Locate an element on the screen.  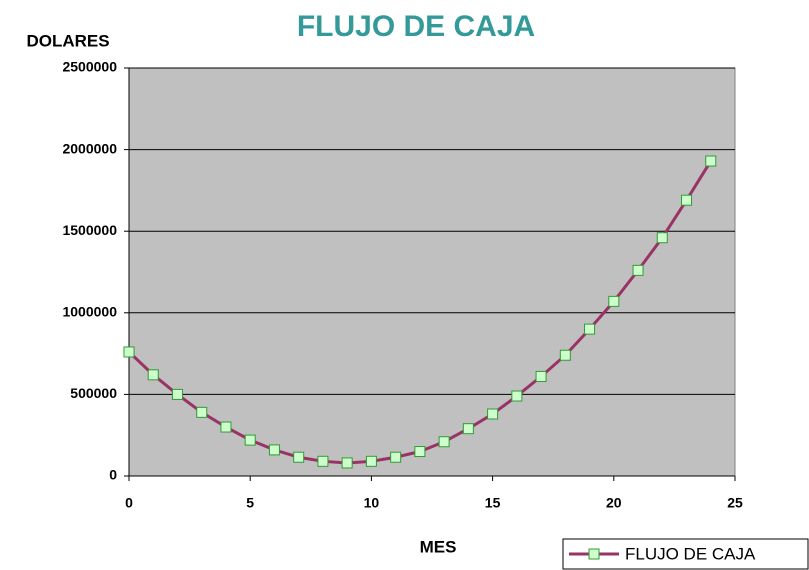
x-tick-label: 0 is located at coordinates (129, 503).